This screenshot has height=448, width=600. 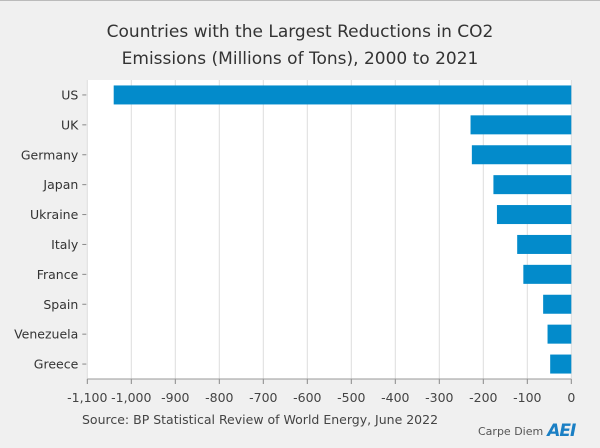 What do you see at coordinates (50, 154) in the screenshot?
I see `y-tick-label: Germany` at bounding box center [50, 154].